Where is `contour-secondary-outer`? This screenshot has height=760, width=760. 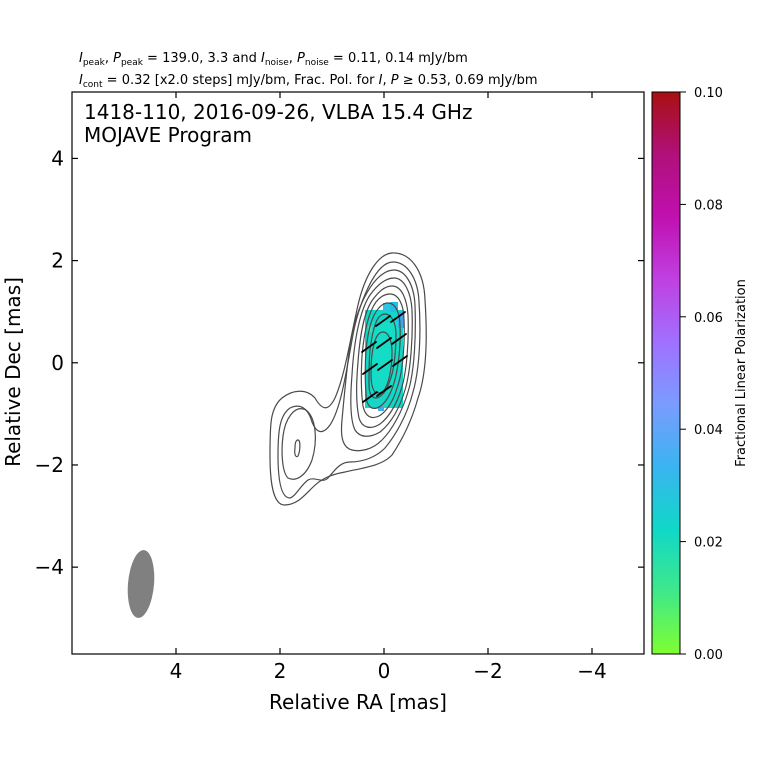
contour-secondary-outer is located at coordinates (298, 444).